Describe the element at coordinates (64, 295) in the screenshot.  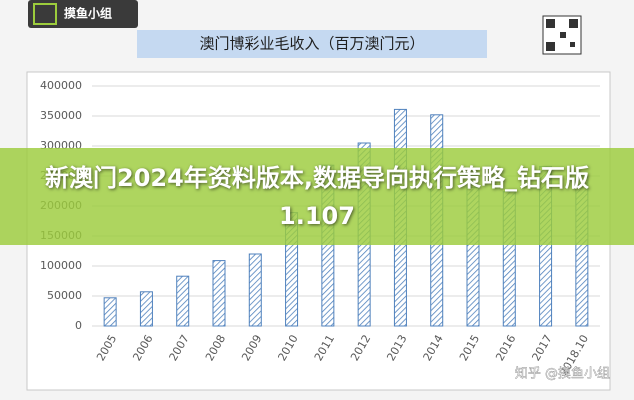
I see `y-tick-label: 50000` at that location.